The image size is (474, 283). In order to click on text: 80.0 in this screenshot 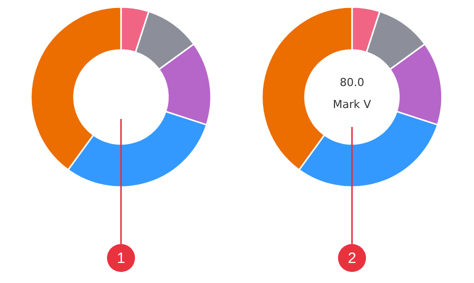, I will do `click(352, 82)`.